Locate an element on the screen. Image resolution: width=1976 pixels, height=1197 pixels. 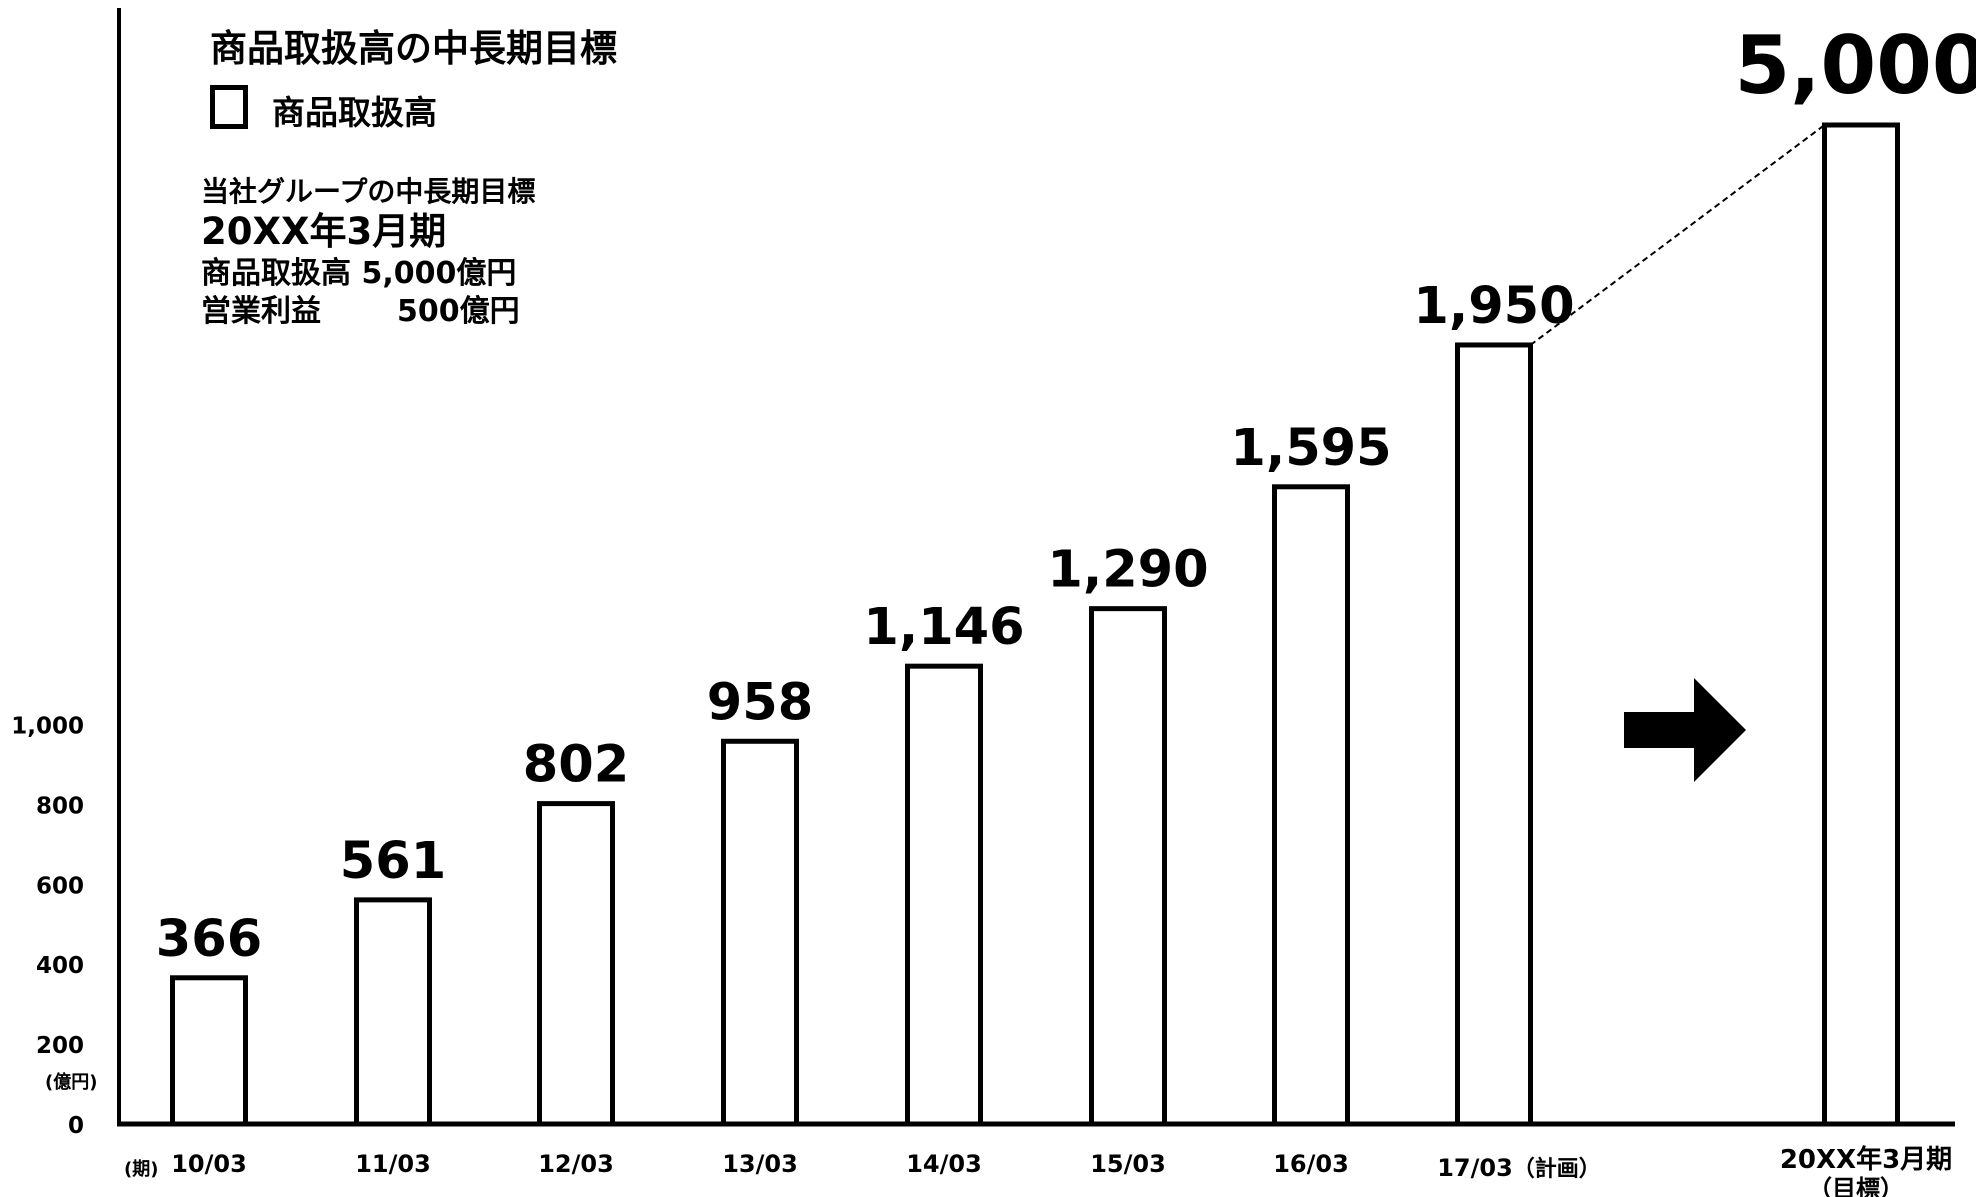
value-label: 1,146 is located at coordinates (943, 627).